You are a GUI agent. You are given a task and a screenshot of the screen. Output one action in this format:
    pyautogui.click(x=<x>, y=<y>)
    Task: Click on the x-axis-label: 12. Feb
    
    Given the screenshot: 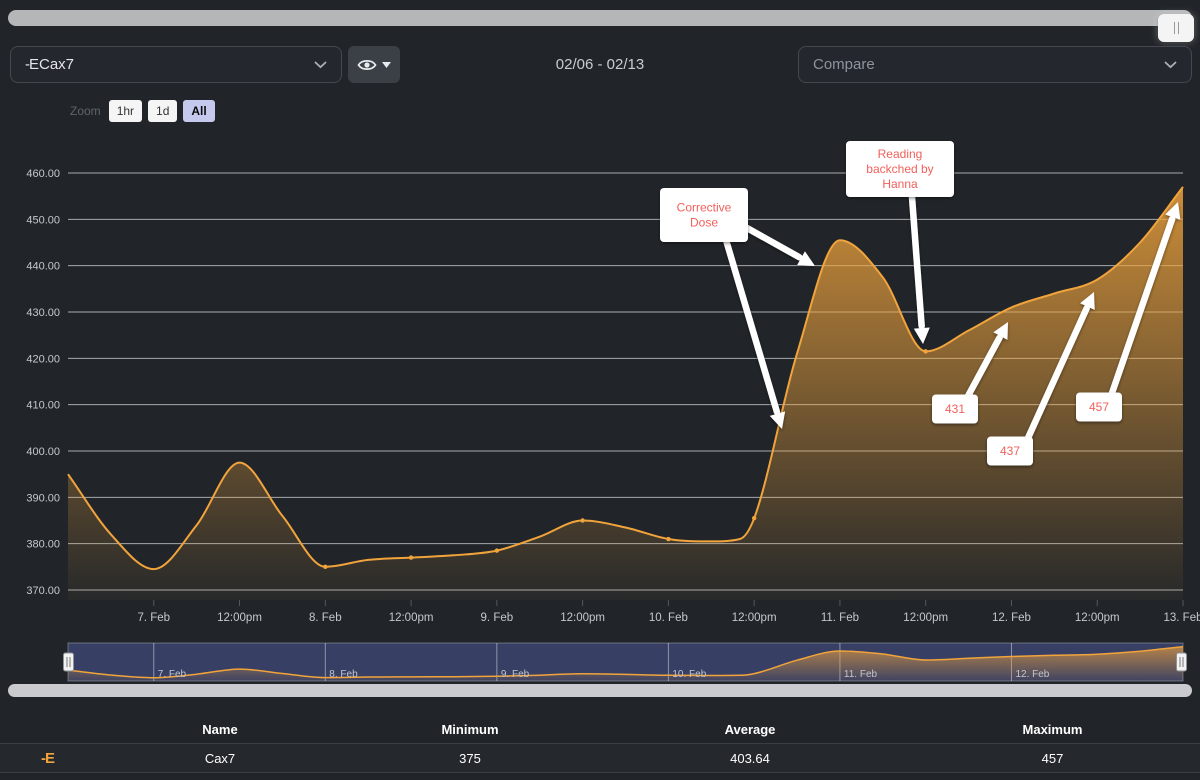 What is the action you would take?
    pyautogui.click(x=1011, y=618)
    